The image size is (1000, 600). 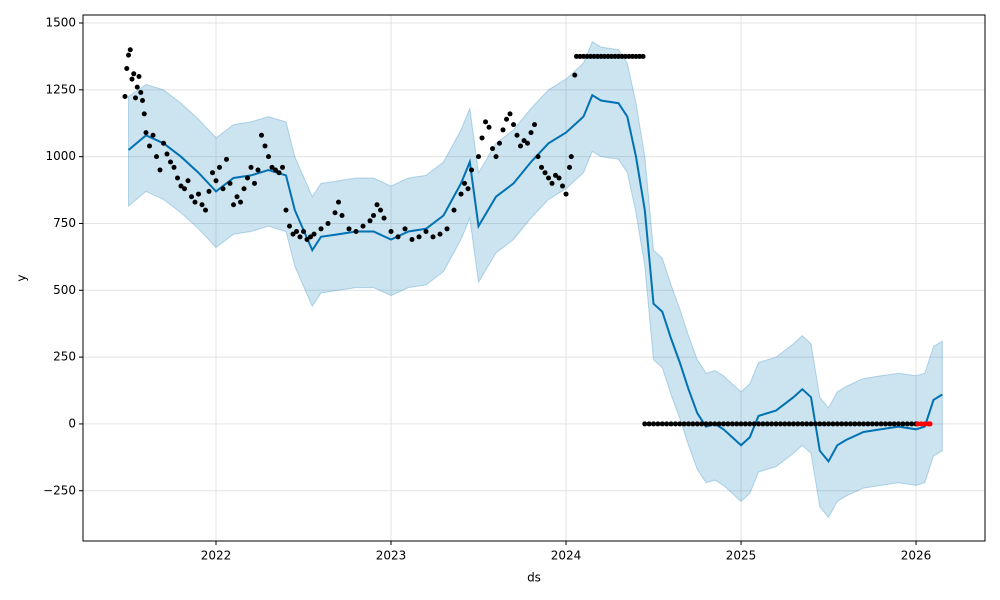 What do you see at coordinates (741, 556) in the screenshot?
I see `x-tick-label: 2025` at bounding box center [741, 556].